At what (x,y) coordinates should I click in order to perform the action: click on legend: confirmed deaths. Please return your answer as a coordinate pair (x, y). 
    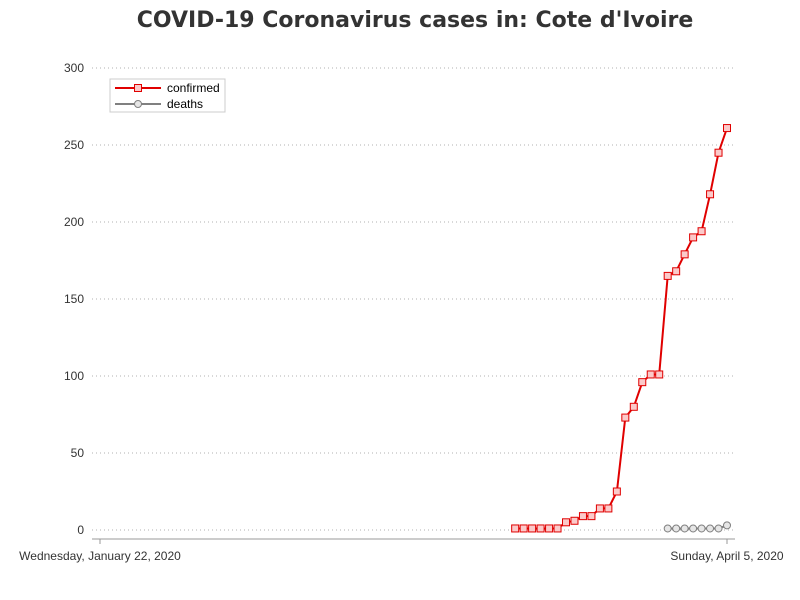
    Looking at the image, I should click on (167, 95).